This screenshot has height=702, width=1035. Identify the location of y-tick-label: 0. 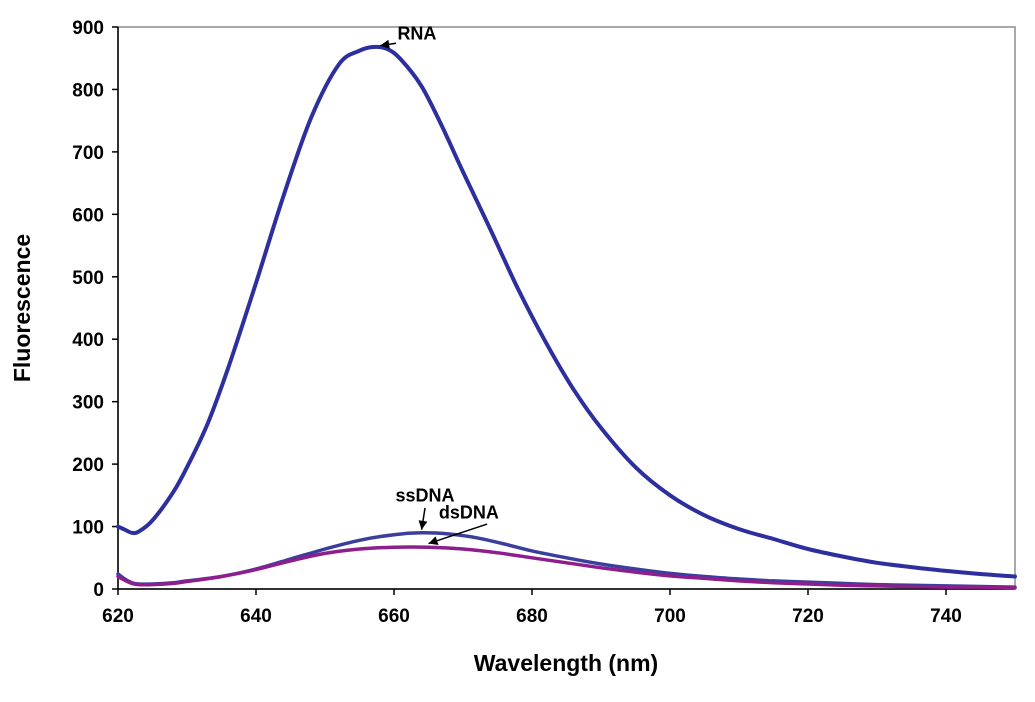
(98, 590).